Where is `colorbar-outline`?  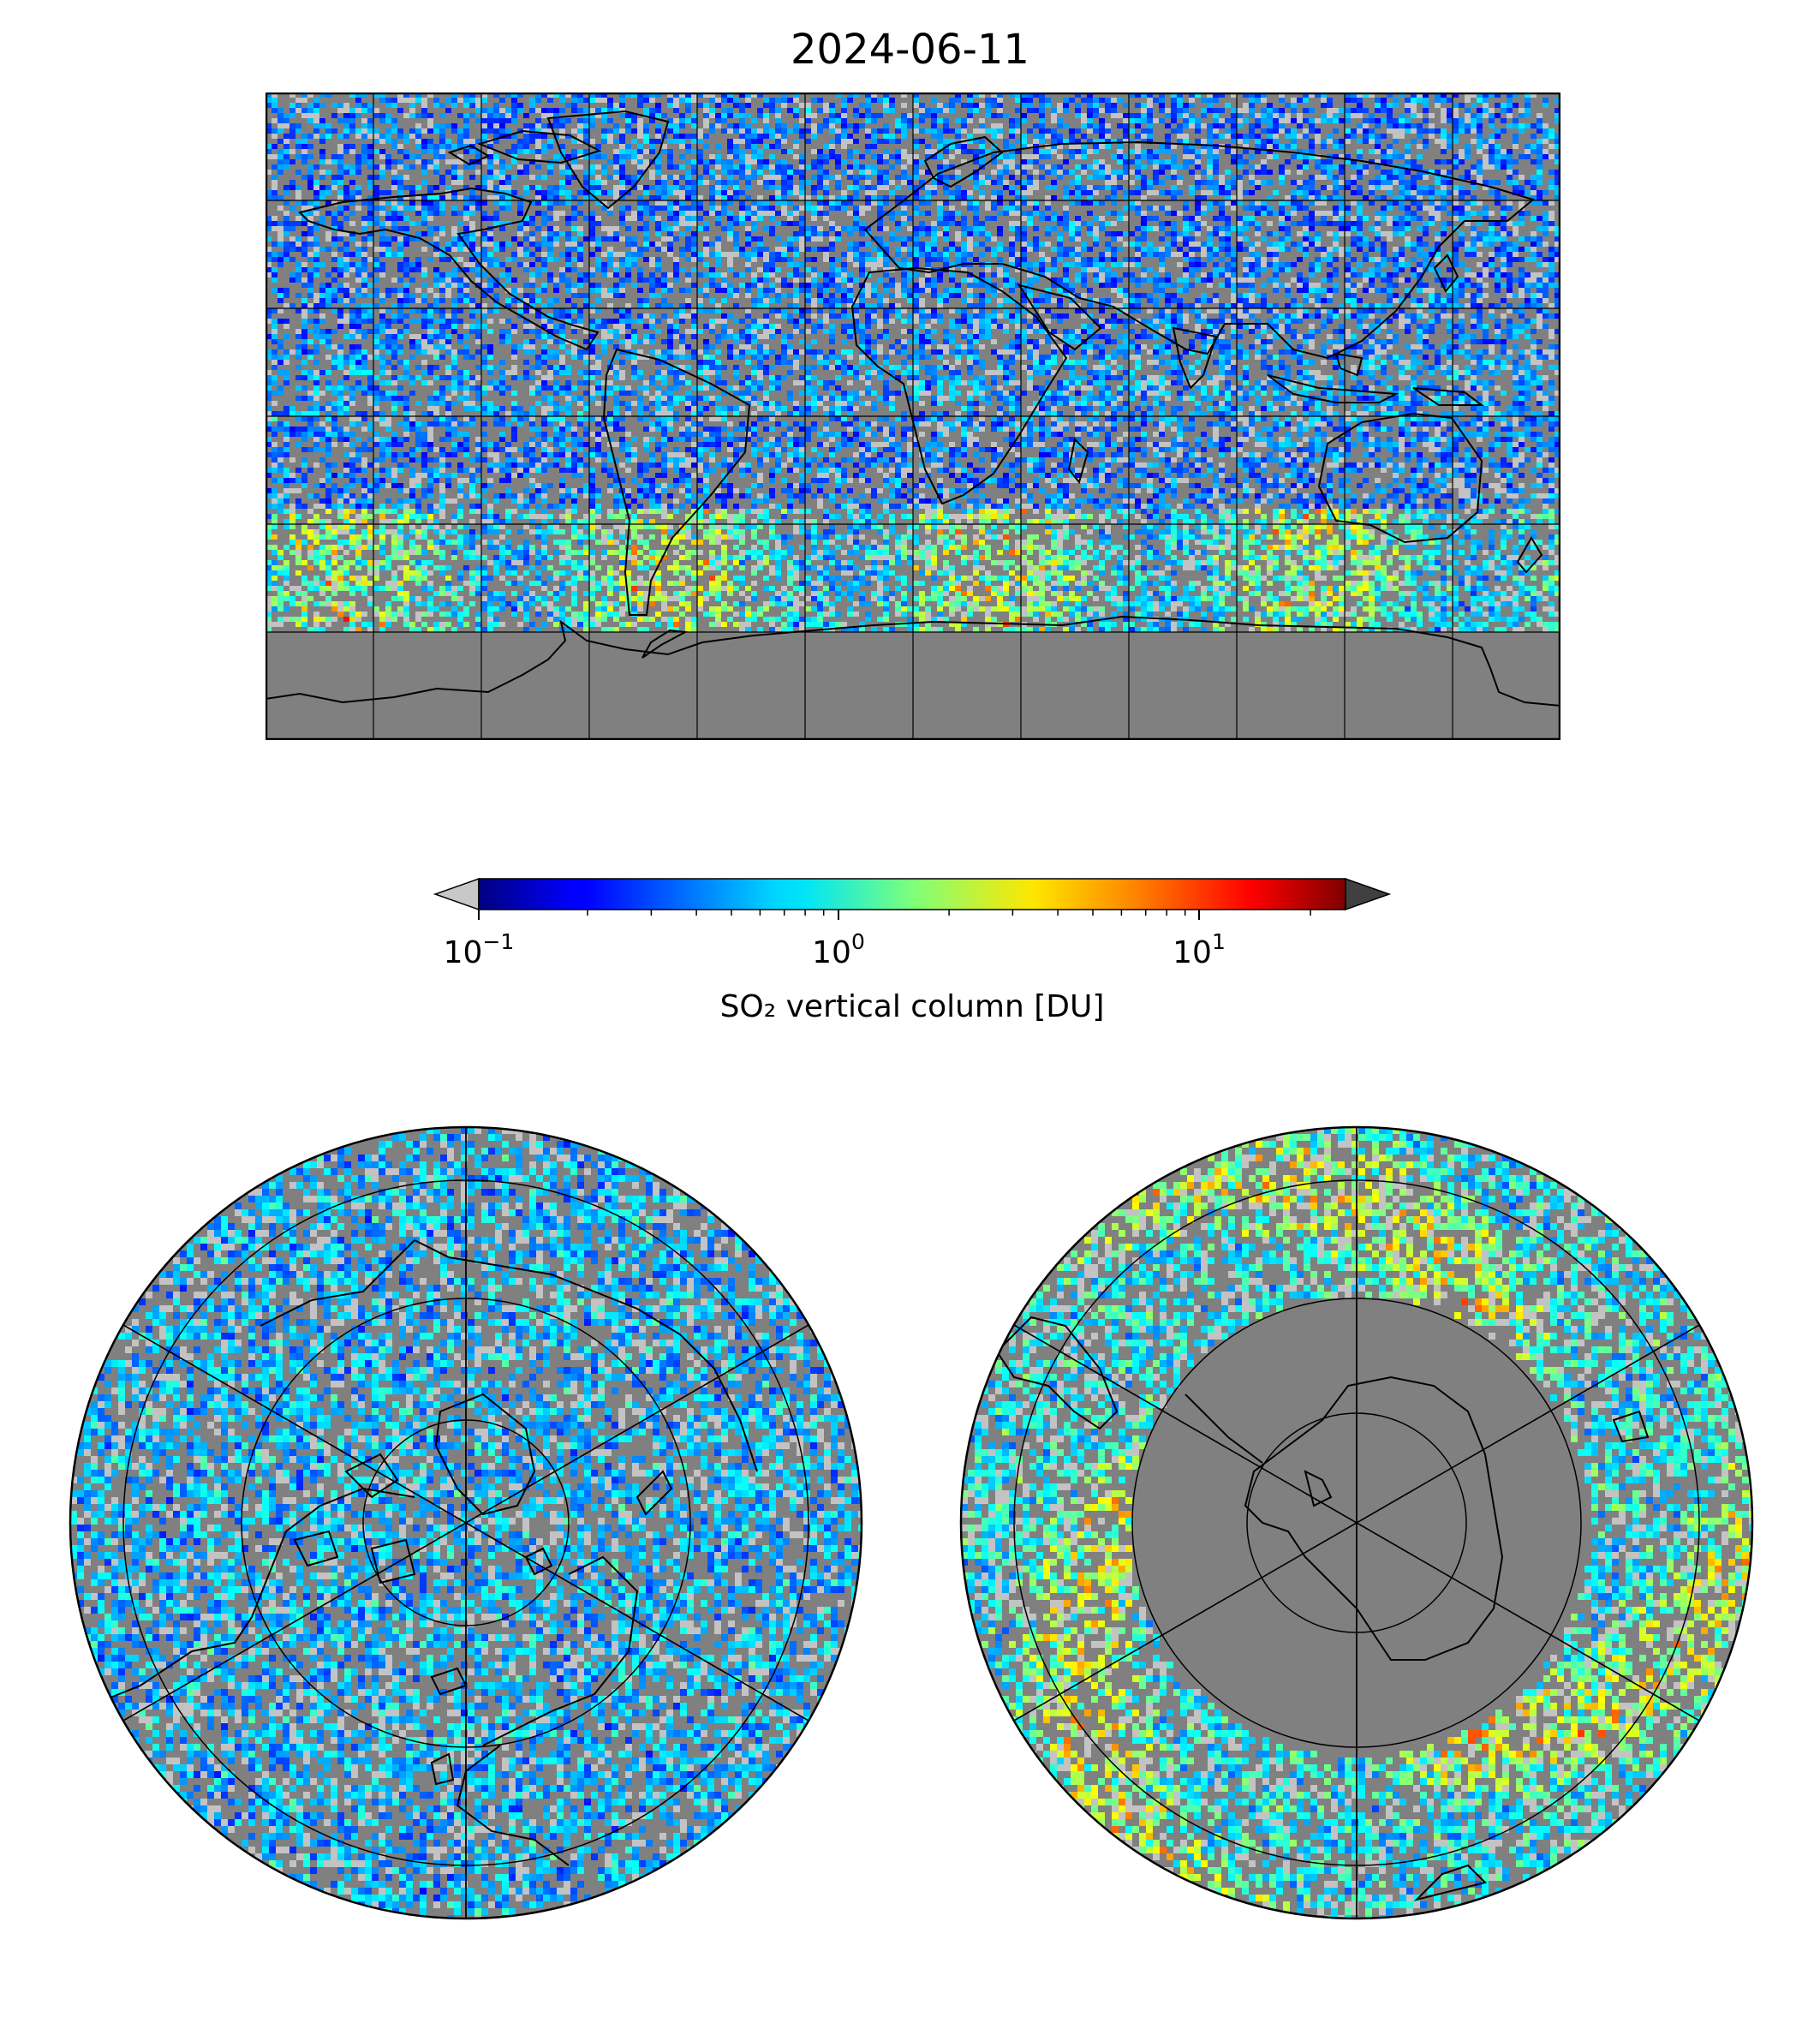
colorbar-outline is located at coordinates (912, 894).